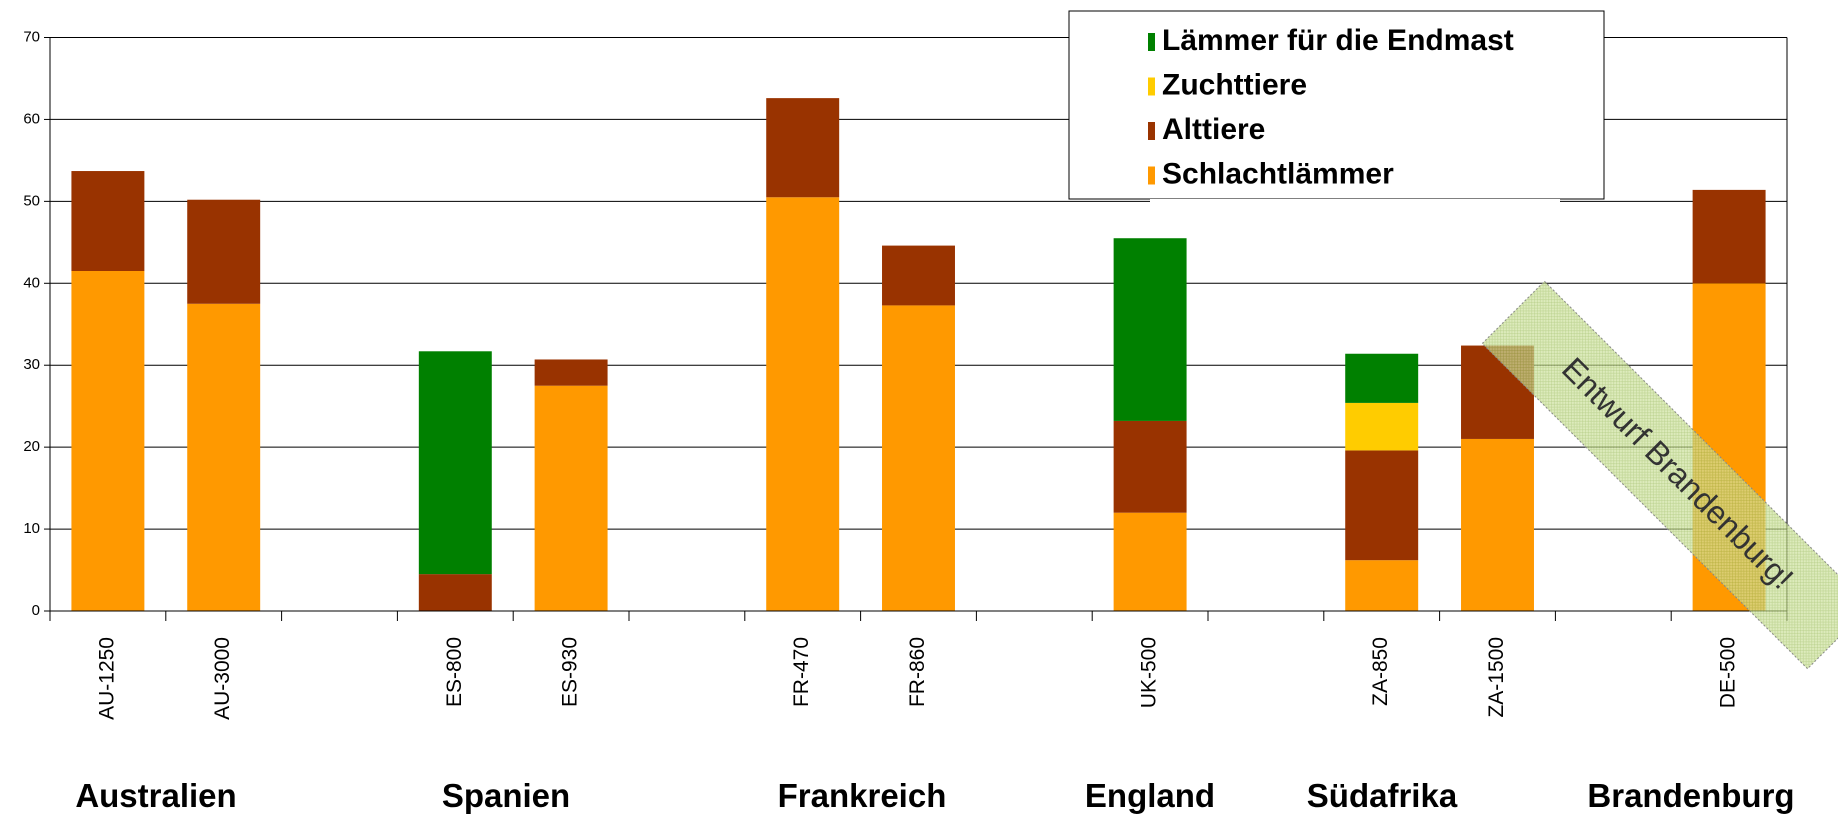 This screenshot has width=1838, height=817. What do you see at coordinates (31, 282) in the screenshot?
I see `y-tick-label: 40` at bounding box center [31, 282].